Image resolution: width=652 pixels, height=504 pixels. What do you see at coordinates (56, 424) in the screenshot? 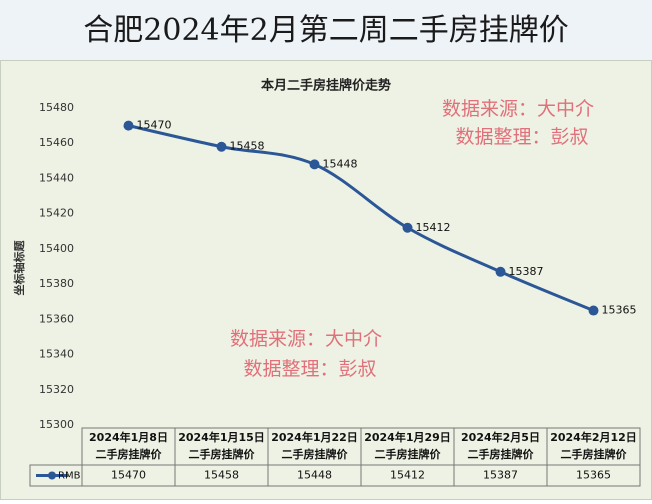
I see `y-tick-label: 15300` at bounding box center [56, 424].